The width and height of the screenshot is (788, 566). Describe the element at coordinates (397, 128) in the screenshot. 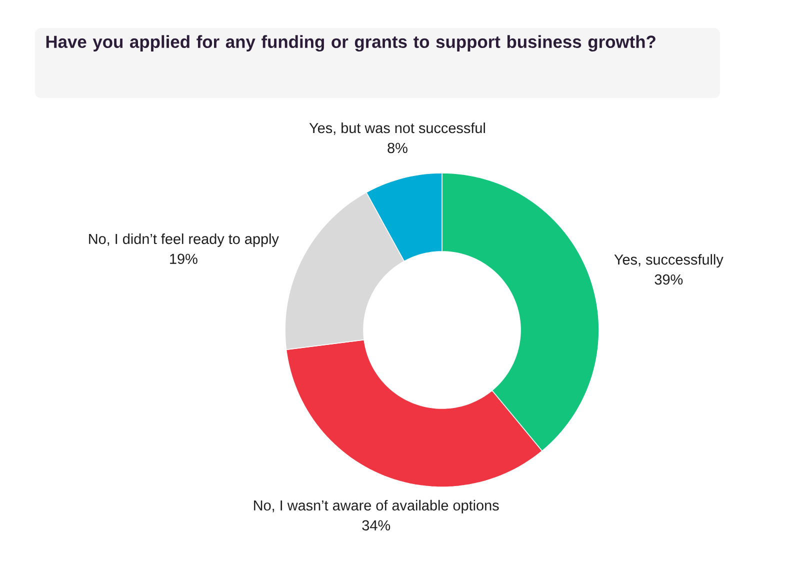

I see `slice-label: Yes, but was not successful` at that location.